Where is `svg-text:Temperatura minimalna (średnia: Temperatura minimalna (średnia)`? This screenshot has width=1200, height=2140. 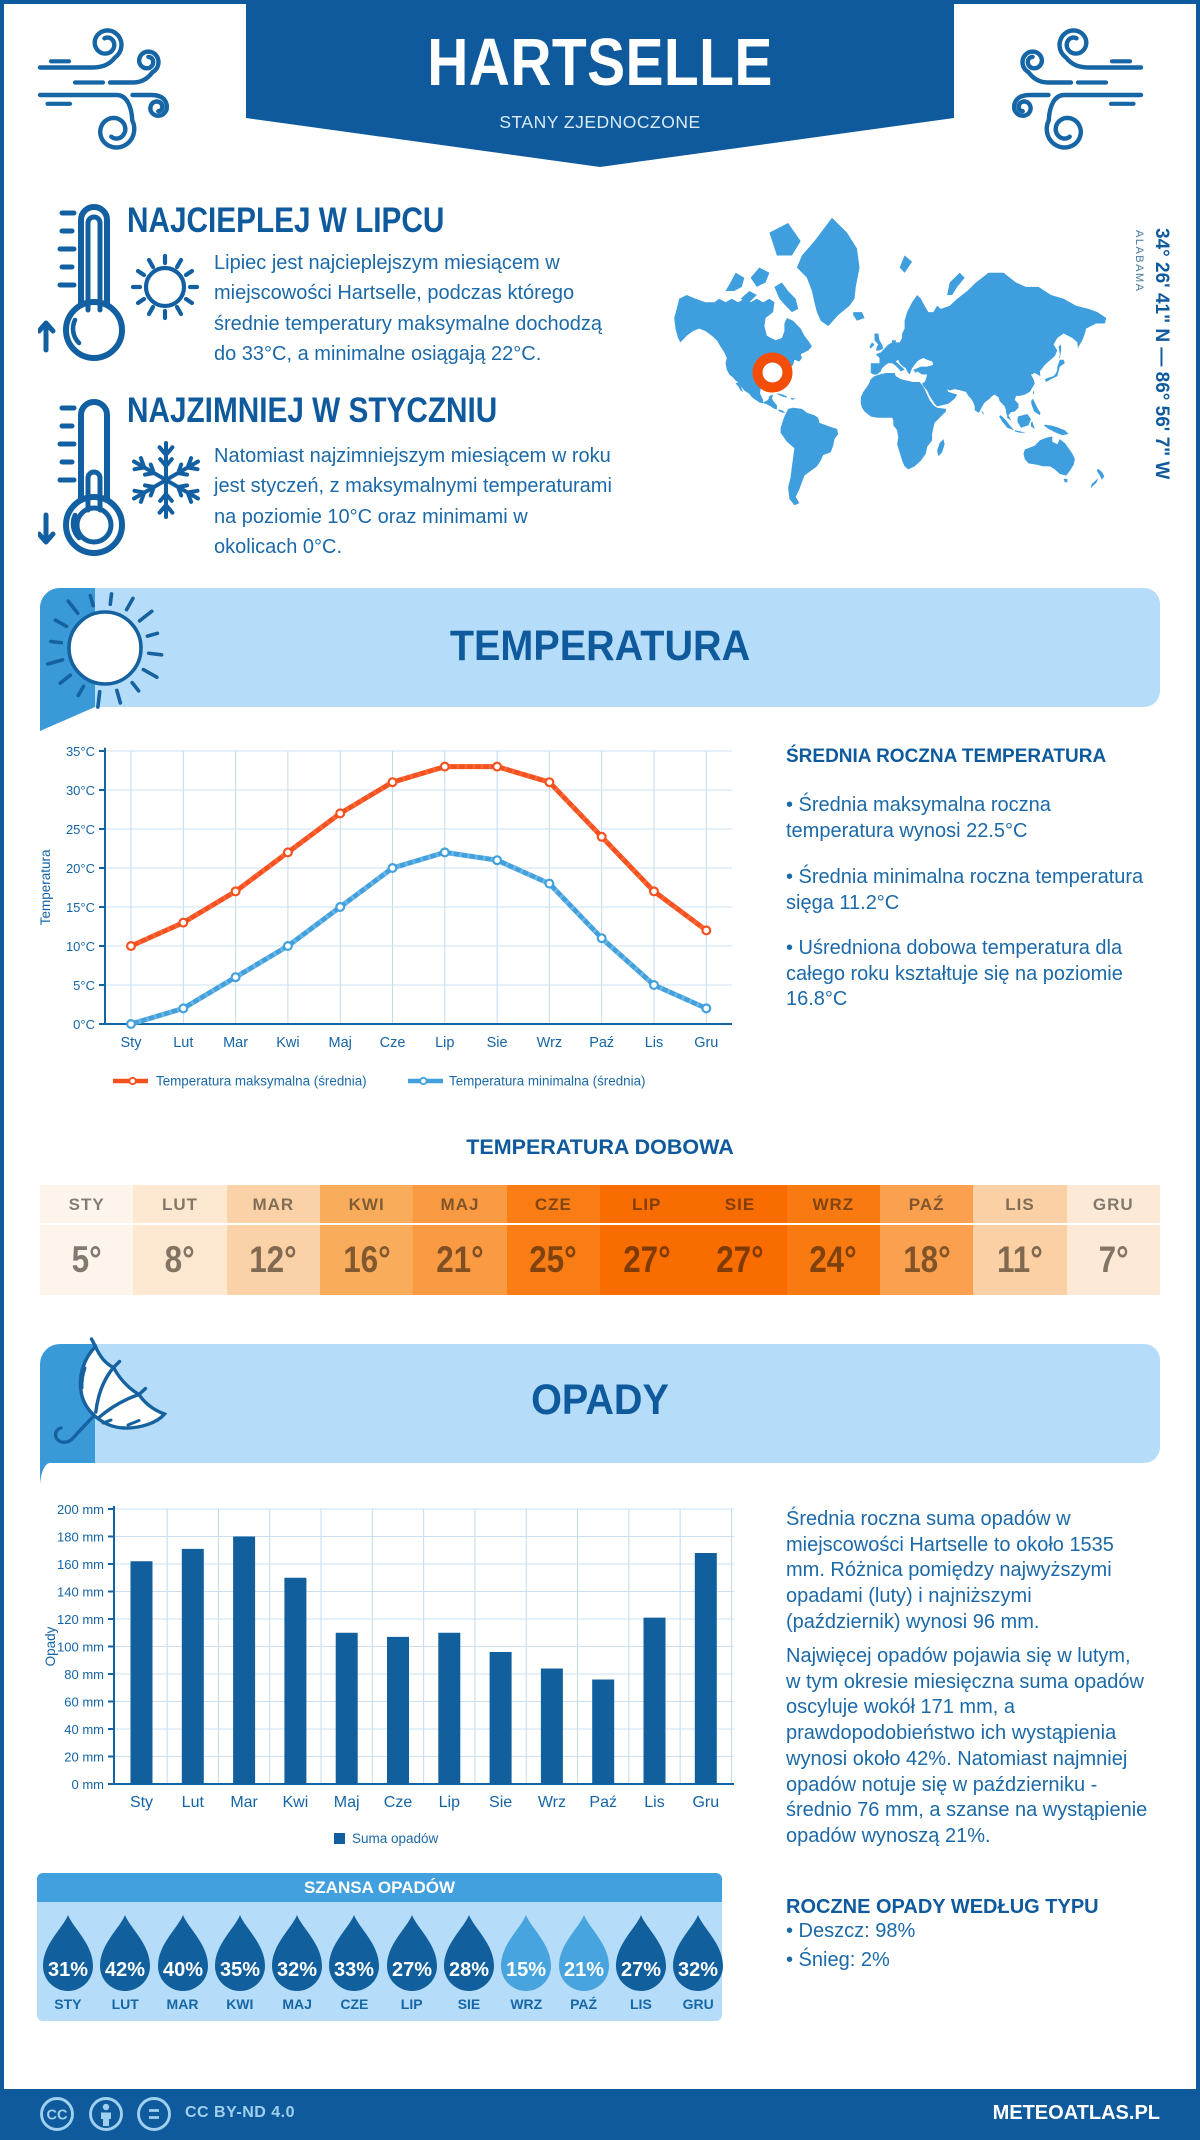
svg-text:Temperatura minimalna (średnia: Temperatura minimalna (średnia) is located at coordinates (547, 1081).